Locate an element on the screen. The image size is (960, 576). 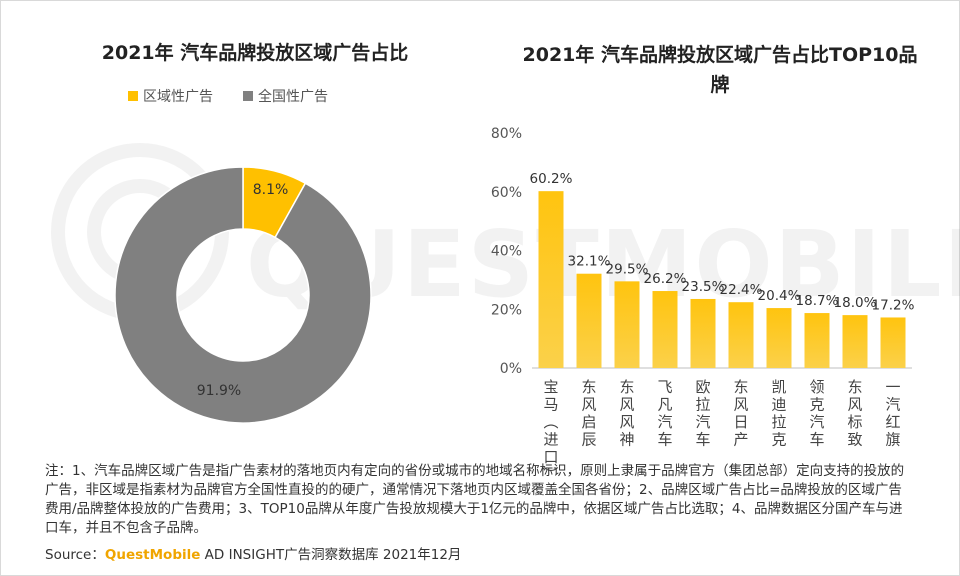
y-tick-label: 0% is located at coordinates (511, 369).